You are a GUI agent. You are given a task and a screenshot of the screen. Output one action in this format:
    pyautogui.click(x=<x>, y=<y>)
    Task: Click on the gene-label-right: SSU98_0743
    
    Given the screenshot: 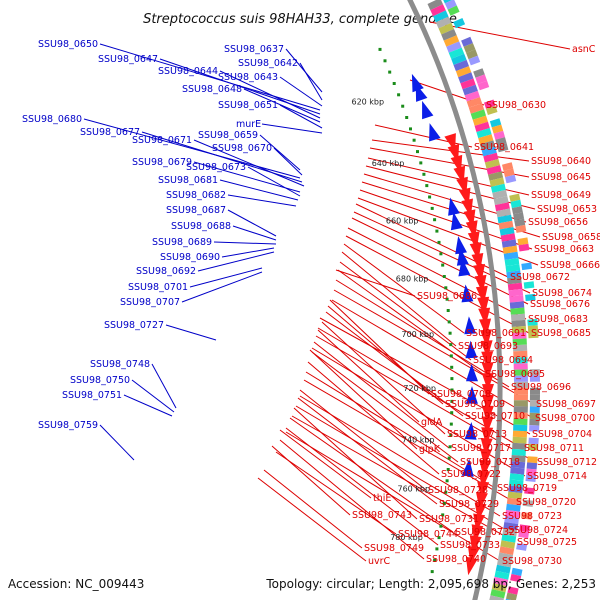 What is the action you would take?
    pyautogui.click(x=382, y=515)
    